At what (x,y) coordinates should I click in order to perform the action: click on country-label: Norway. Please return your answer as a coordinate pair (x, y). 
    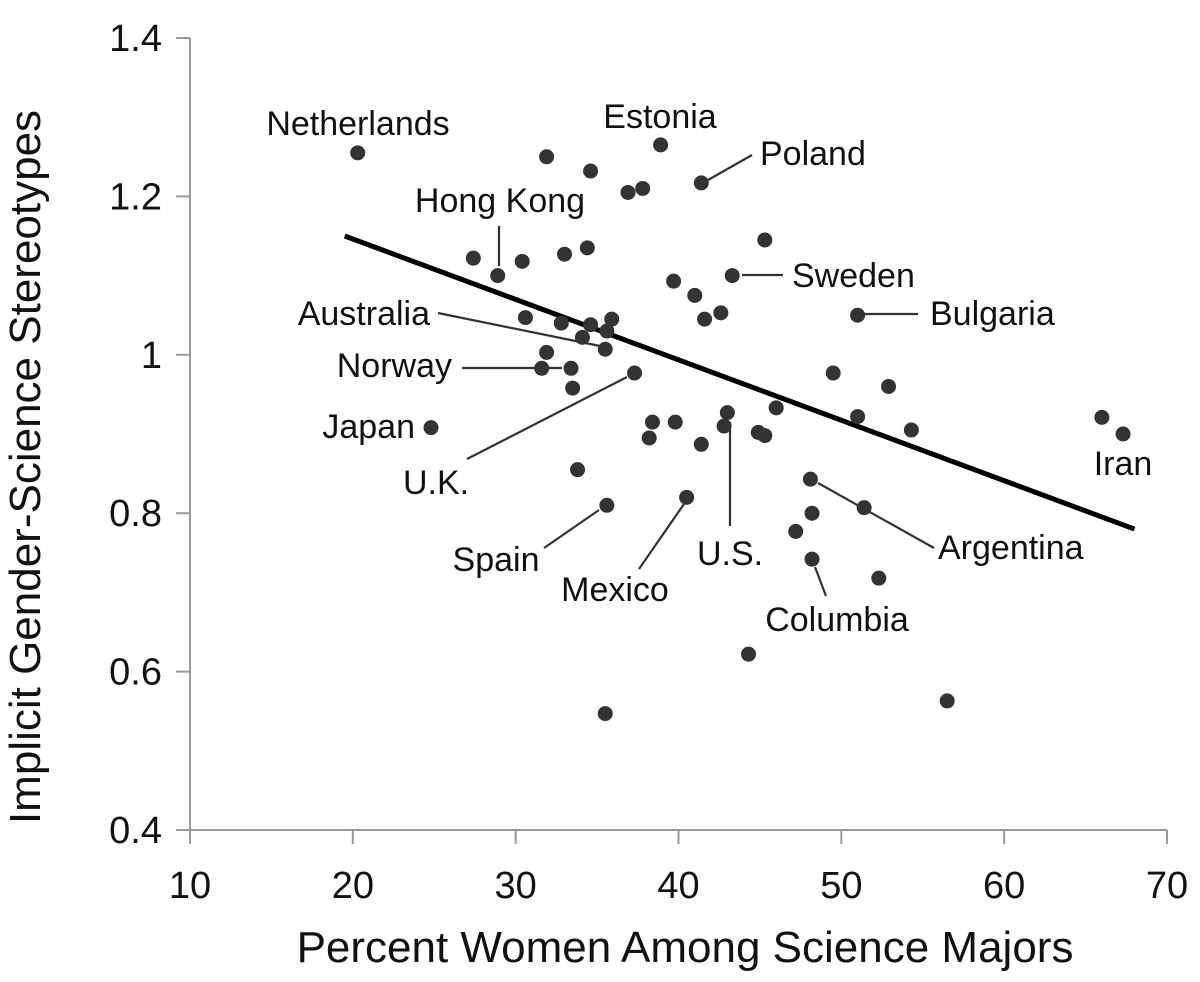
    Looking at the image, I should click on (394, 366).